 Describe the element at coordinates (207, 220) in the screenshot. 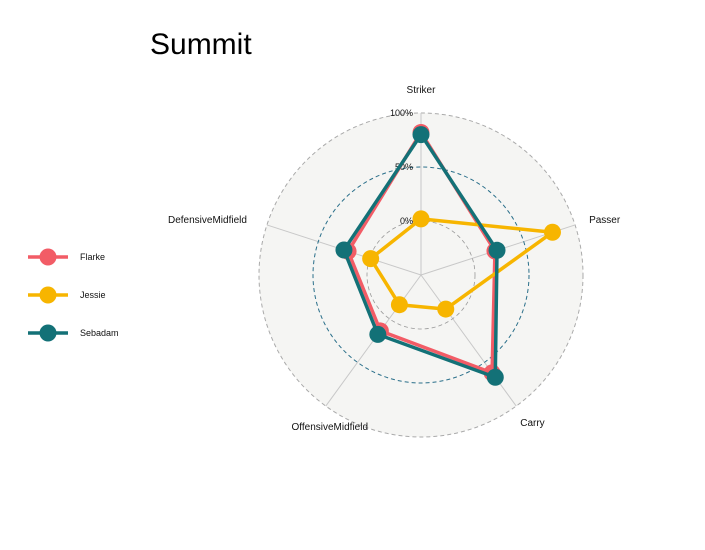

I see `axis-label-defensivemidfield: DefensiveMidfield` at that location.